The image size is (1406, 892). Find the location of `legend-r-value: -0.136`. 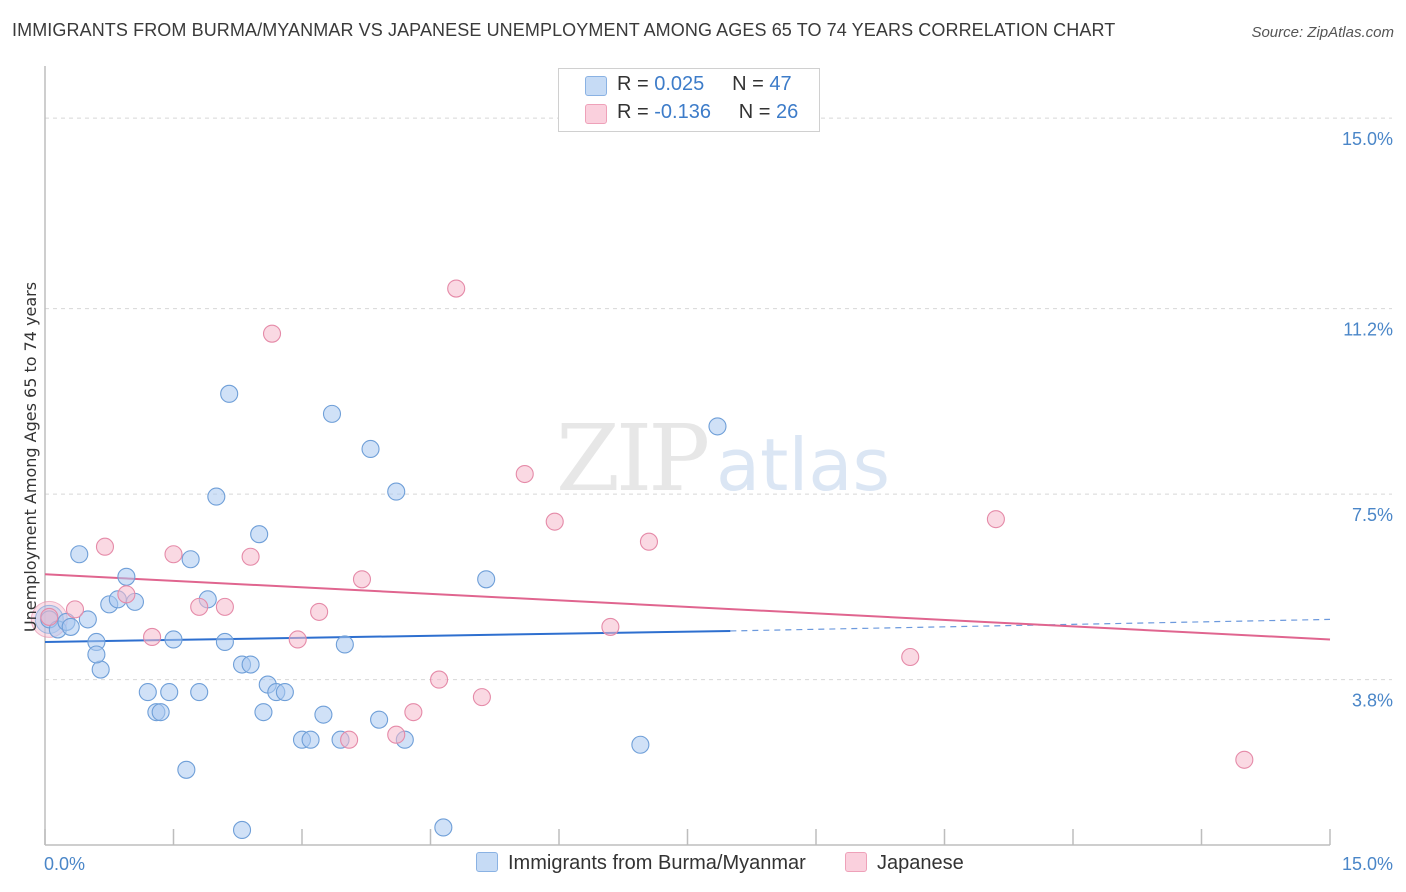

legend-r-value: -0.136 is located at coordinates (682, 112).